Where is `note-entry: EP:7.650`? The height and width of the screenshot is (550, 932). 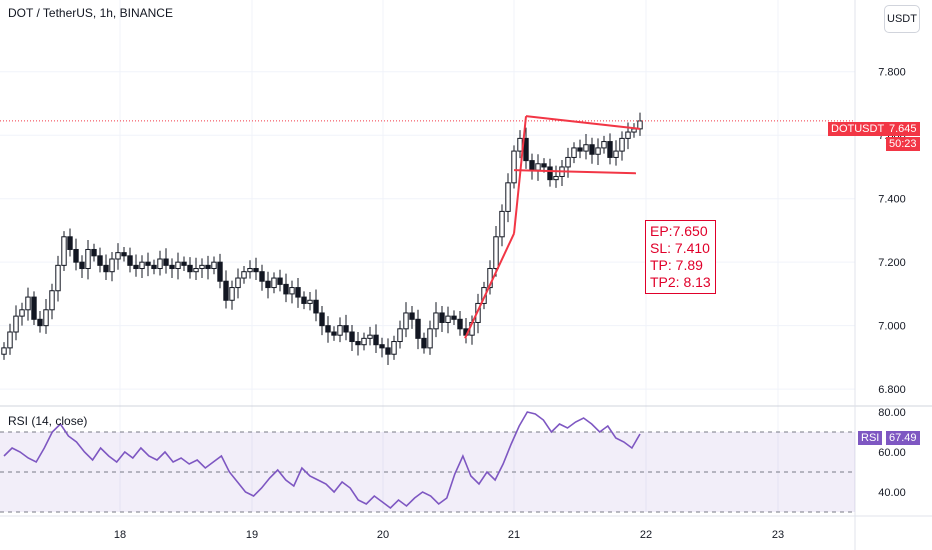
note-entry: EP:7.650 is located at coordinates (679, 231).